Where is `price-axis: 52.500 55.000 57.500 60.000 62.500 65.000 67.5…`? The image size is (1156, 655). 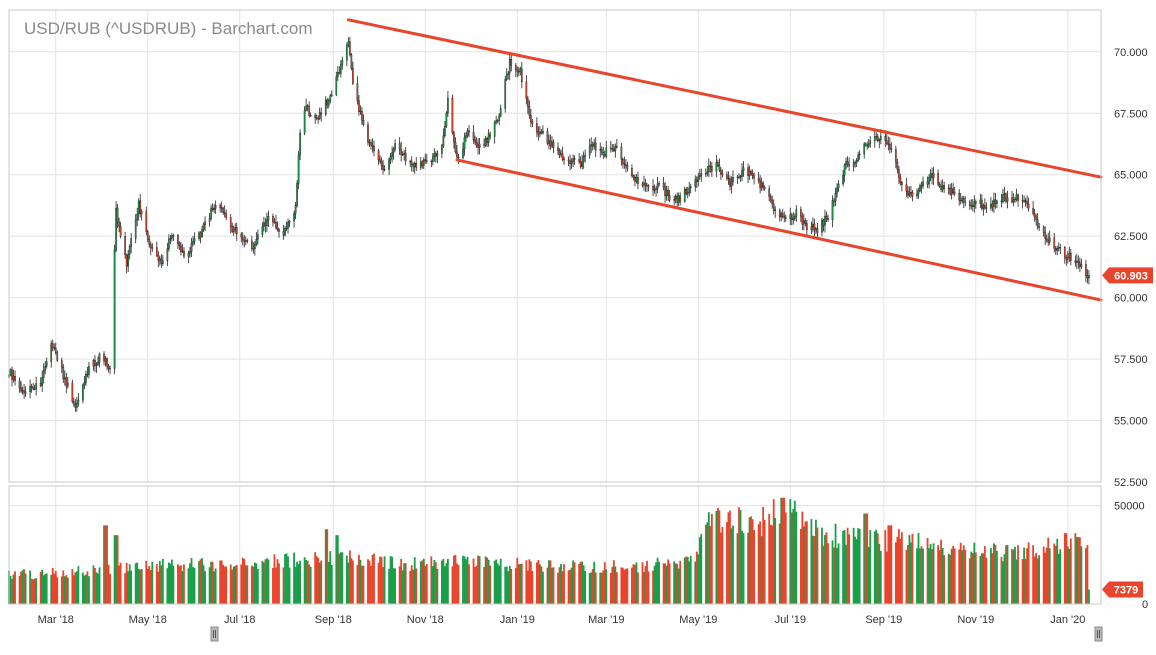 price-axis: 52.500 55.000 57.500 60.000 62.500 65.000 67.5… is located at coordinates (1131, 329).